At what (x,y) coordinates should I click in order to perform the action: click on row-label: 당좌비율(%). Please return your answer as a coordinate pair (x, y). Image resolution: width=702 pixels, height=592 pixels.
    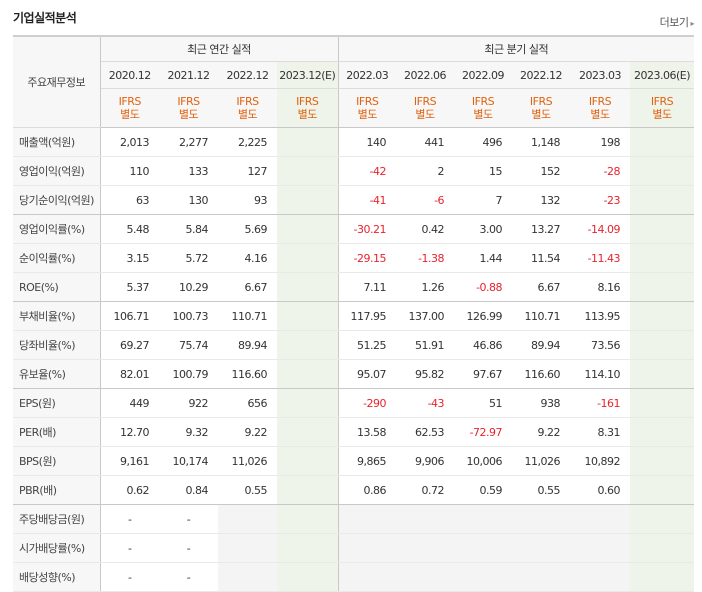
    Looking at the image, I should click on (57, 345).